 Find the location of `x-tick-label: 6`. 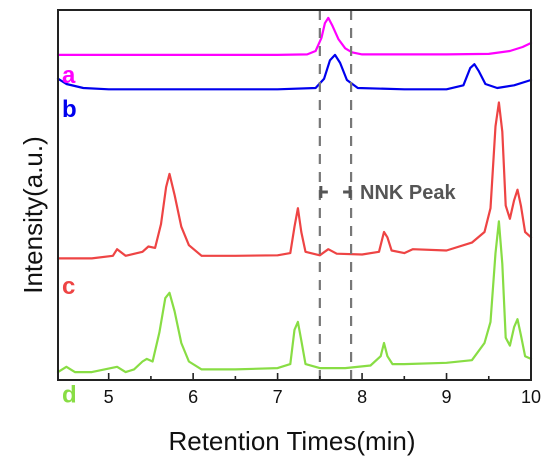

x-tick-label: 6 is located at coordinates (193, 397).